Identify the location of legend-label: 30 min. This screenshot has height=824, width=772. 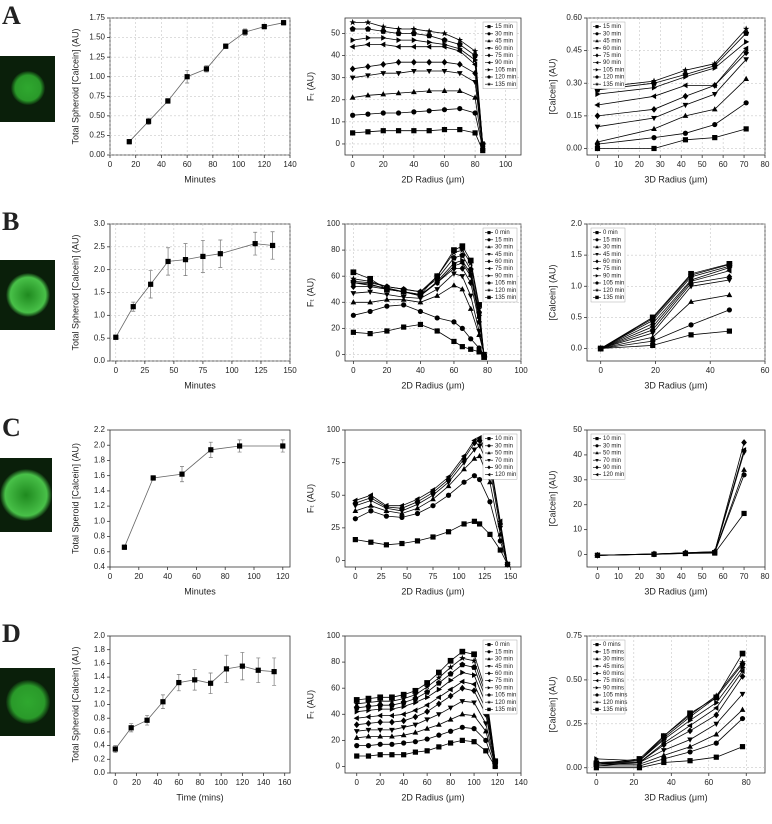
(612, 248).